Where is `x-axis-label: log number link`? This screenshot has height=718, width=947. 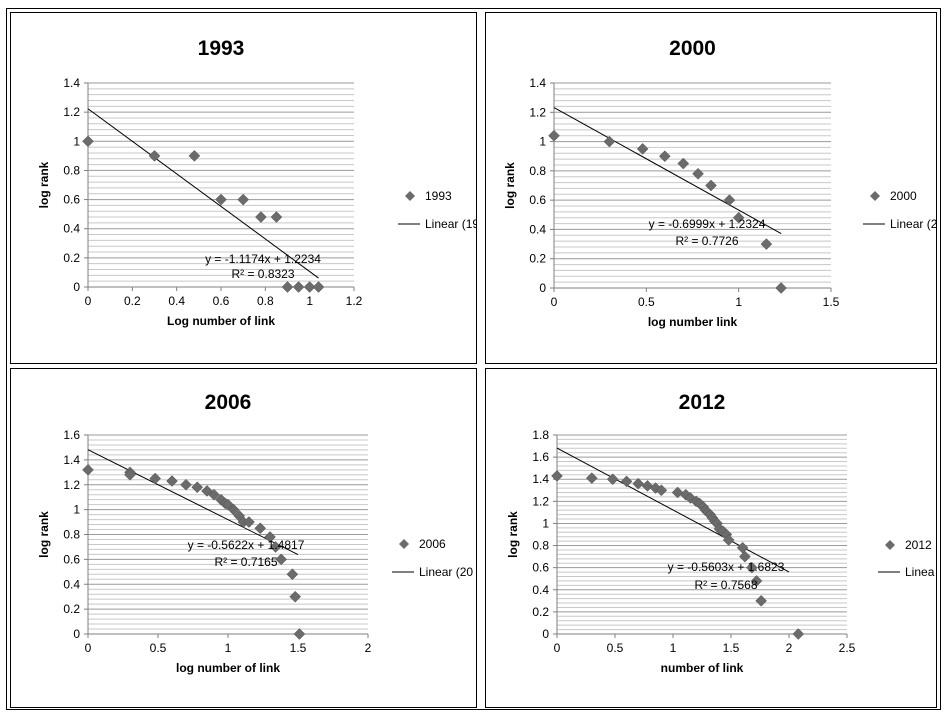 x-axis-label: log number link is located at coordinates (693, 322).